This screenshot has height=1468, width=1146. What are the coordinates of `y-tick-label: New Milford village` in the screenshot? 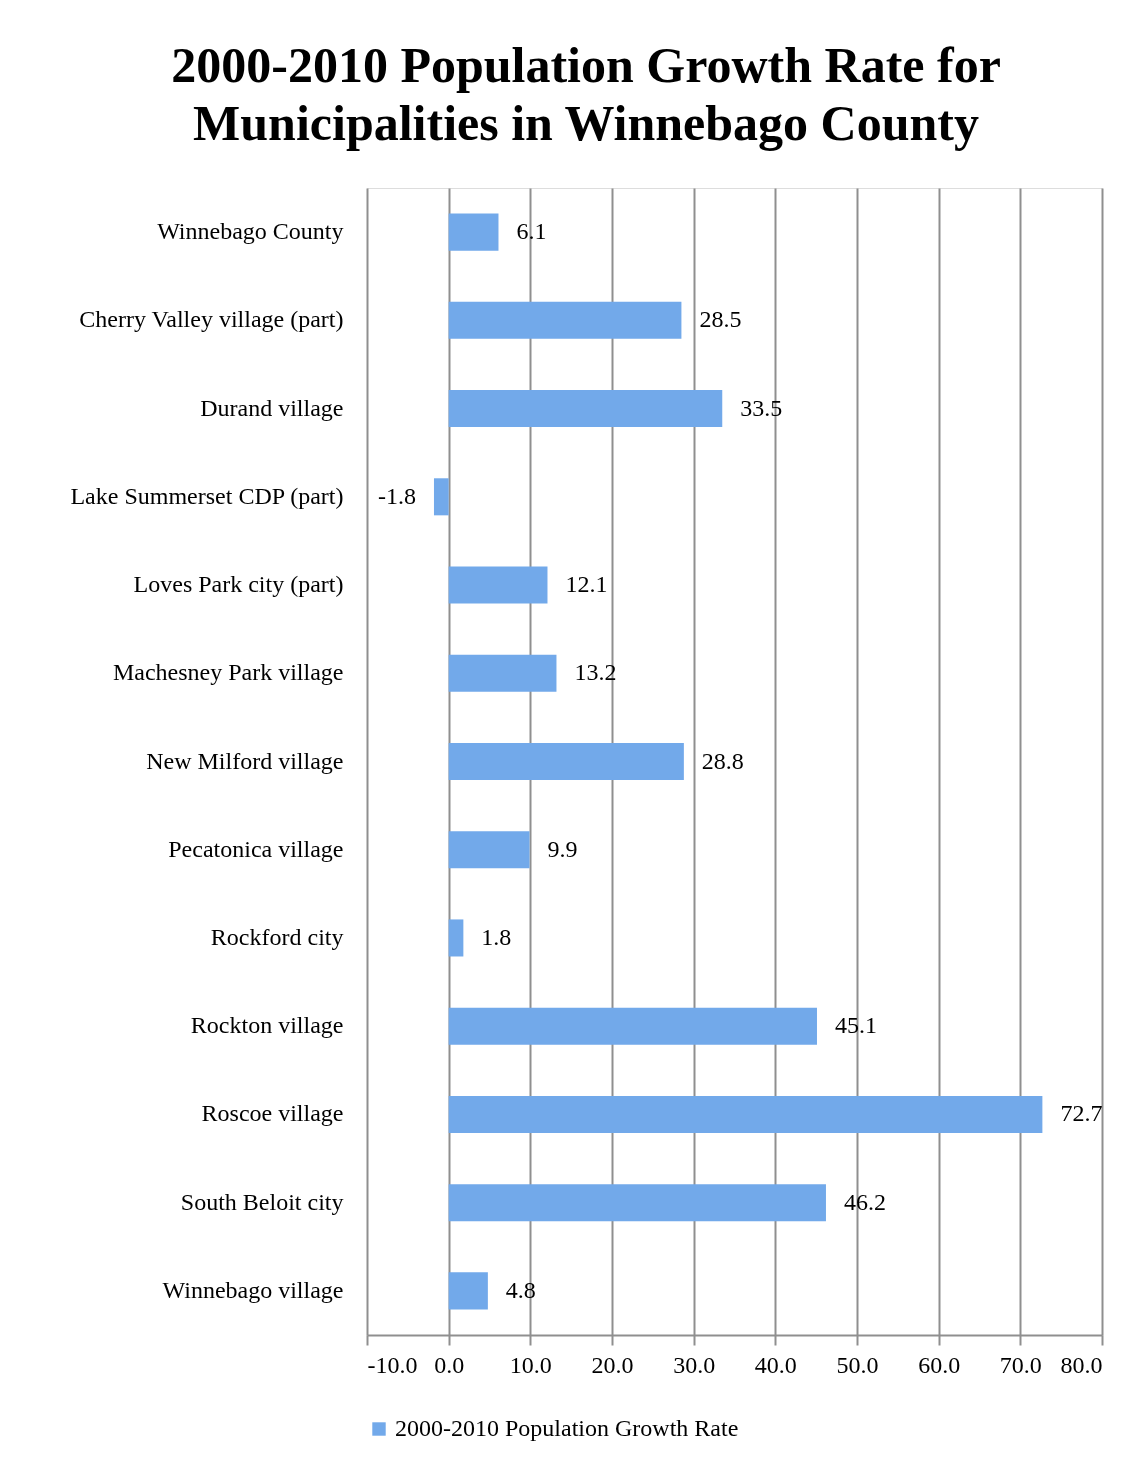 It's located at (245, 760).